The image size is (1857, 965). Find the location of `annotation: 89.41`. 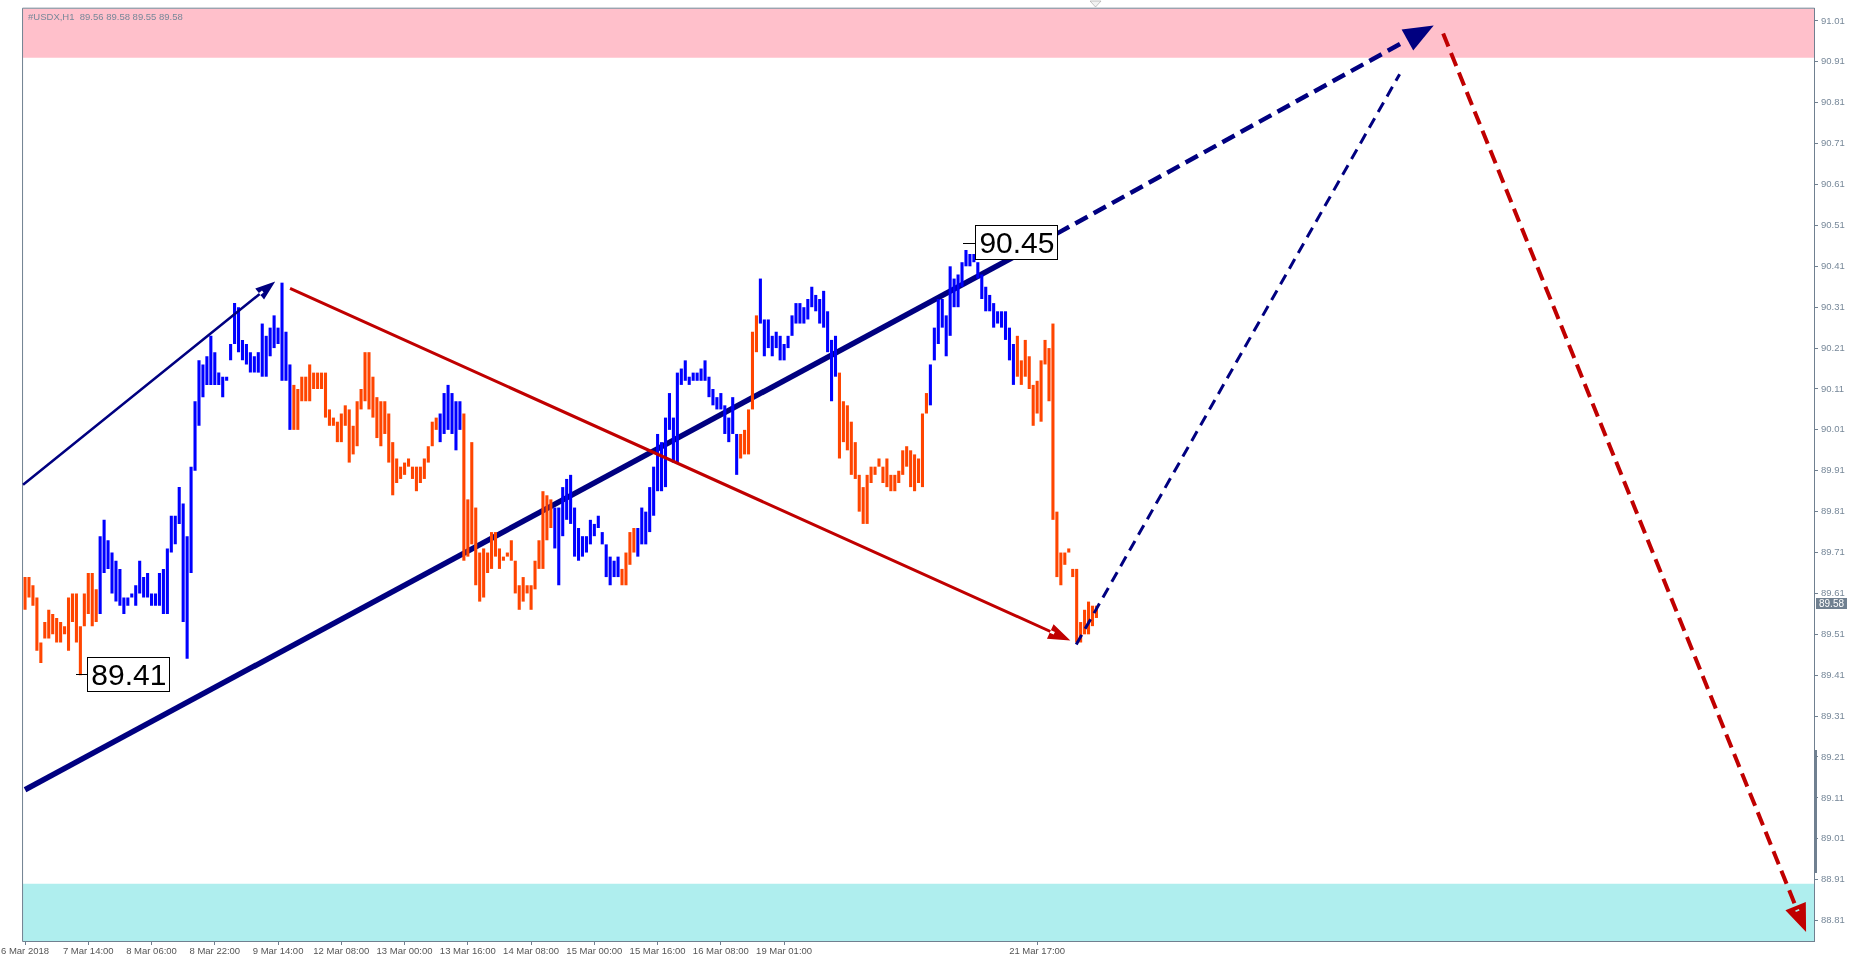

annotation: 89.41 is located at coordinates (129, 674).